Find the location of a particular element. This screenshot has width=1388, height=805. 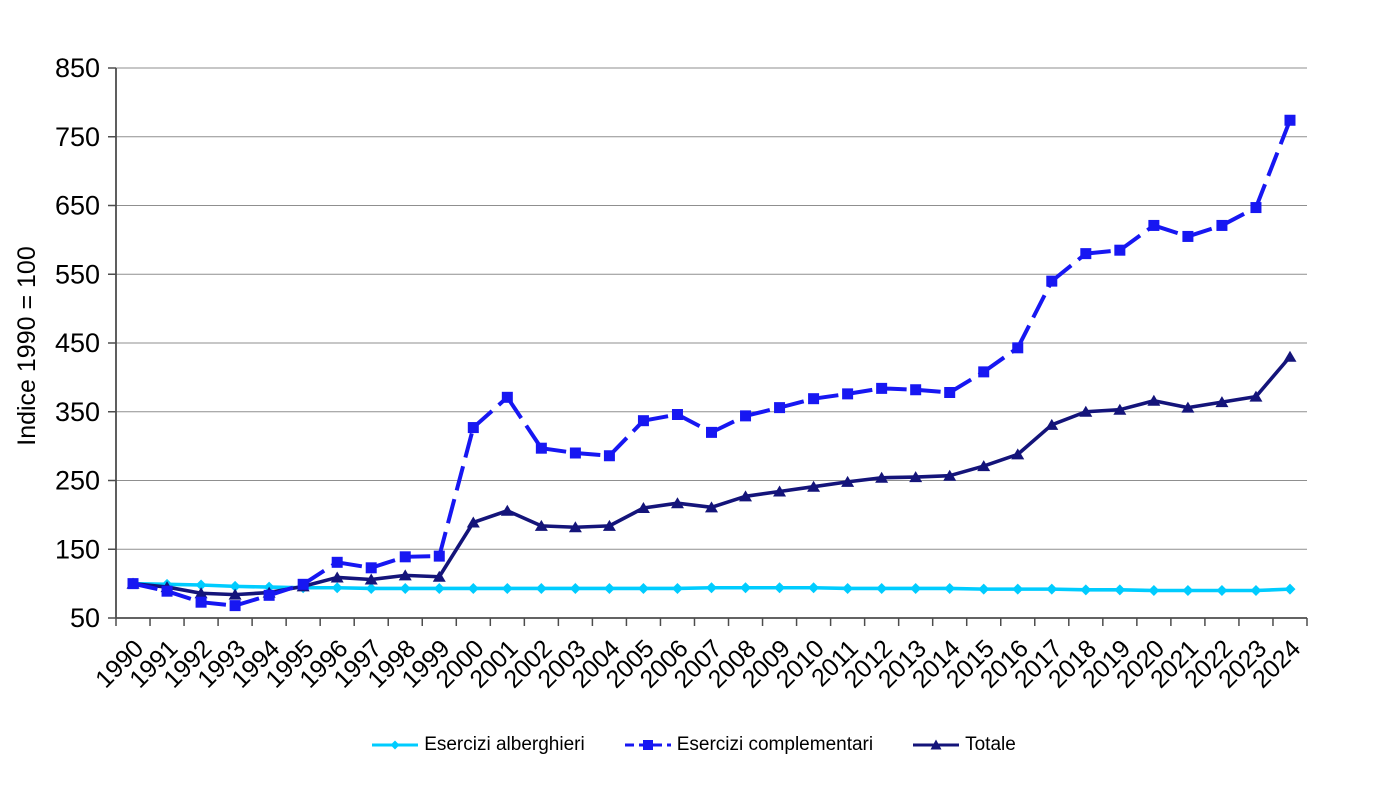

y-axis-title: Indice 1990 = 100 is located at coordinates (27, 346).